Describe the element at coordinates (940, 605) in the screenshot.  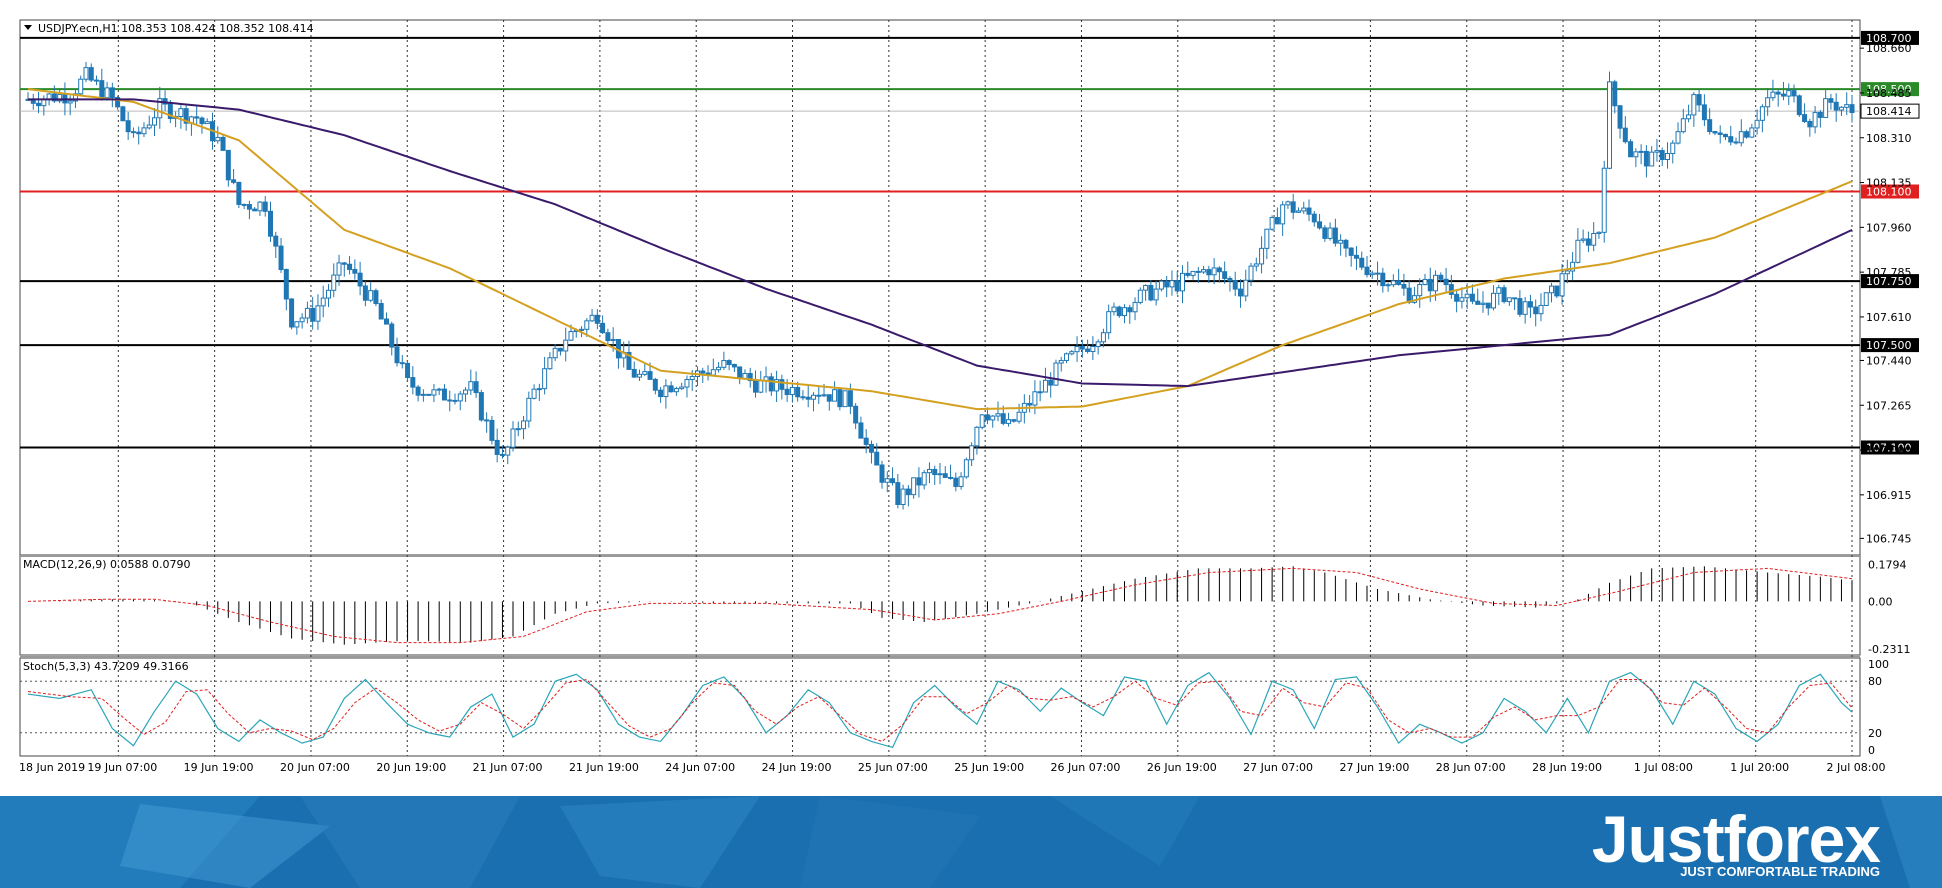
I see `macd-signal-line` at that location.